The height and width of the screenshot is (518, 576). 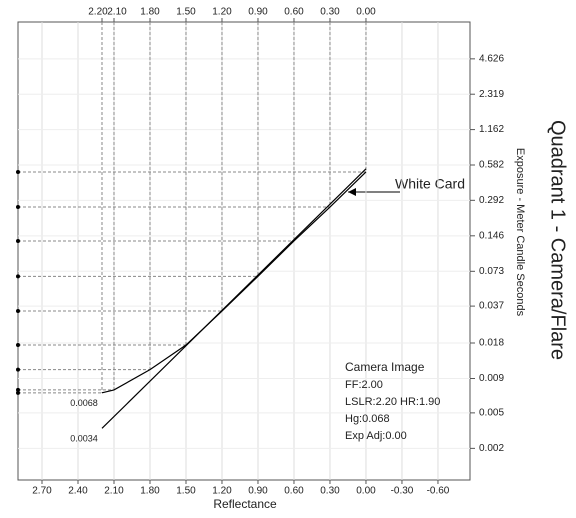 What do you see at coordinates (84, 439) in the screenshot?
I see `data-label: 0.0034` at bounding box center [84, 439].